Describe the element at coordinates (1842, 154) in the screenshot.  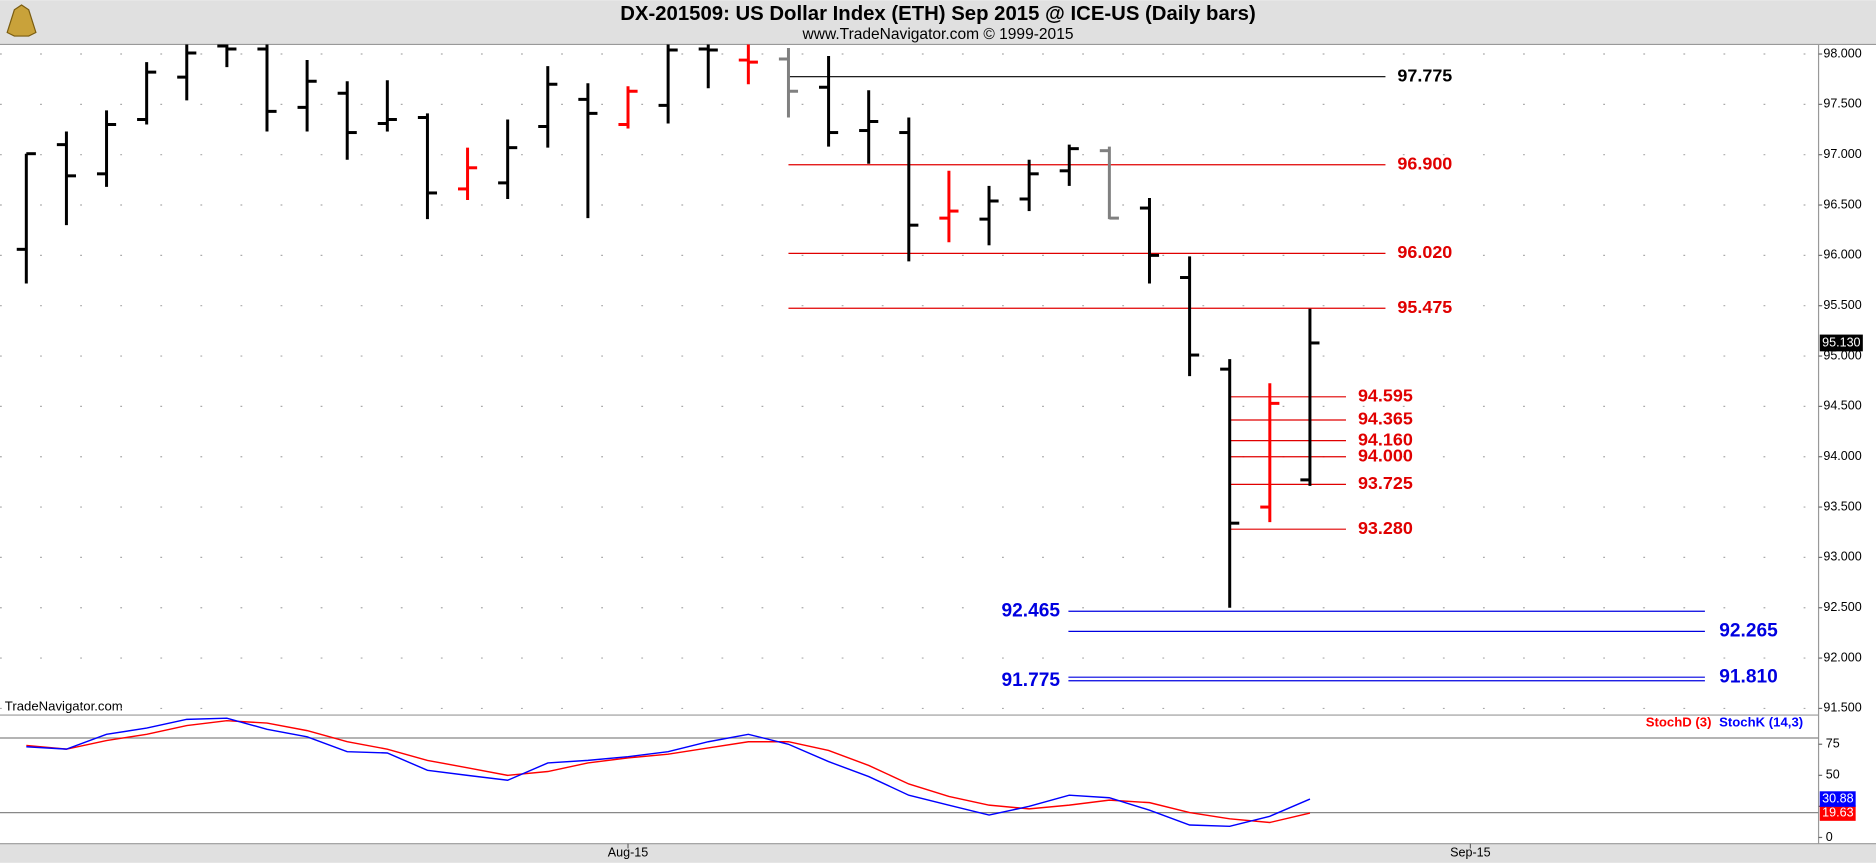
I see `y-tick-label: 97.000` at that location.